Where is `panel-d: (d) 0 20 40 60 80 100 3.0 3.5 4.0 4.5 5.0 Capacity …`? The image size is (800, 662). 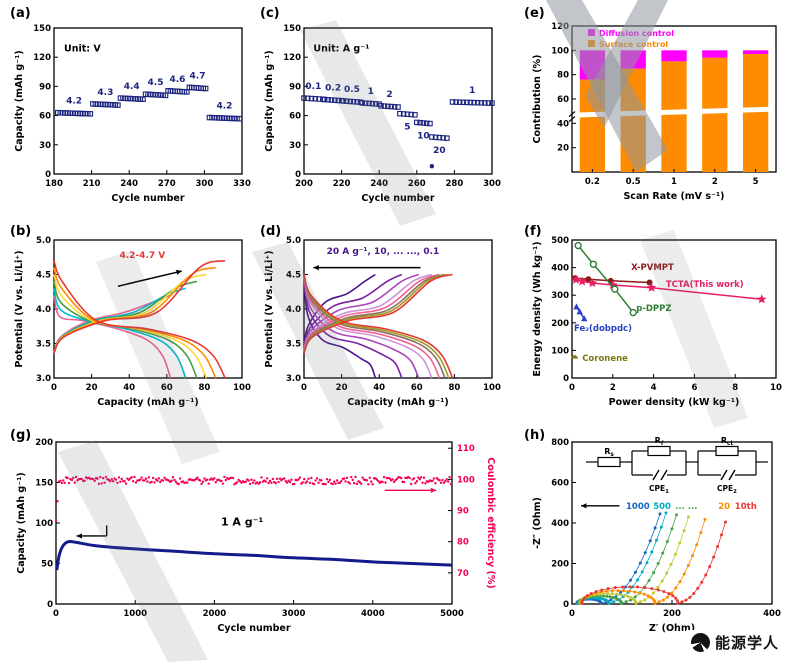 panel-d: (d) 0 20 40 60 80 100 3.0 3.5 4.0 4.5 5.0 Capacity … is located at coordinates (380, 324).